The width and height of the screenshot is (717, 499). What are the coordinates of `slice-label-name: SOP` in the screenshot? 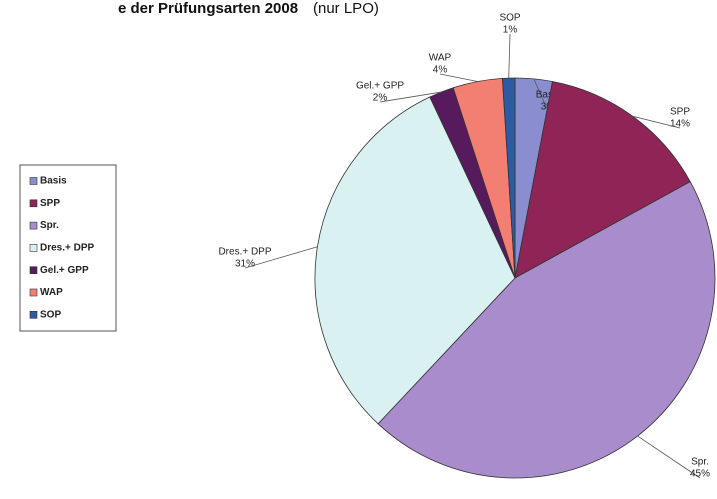 It's located at (509, 18).